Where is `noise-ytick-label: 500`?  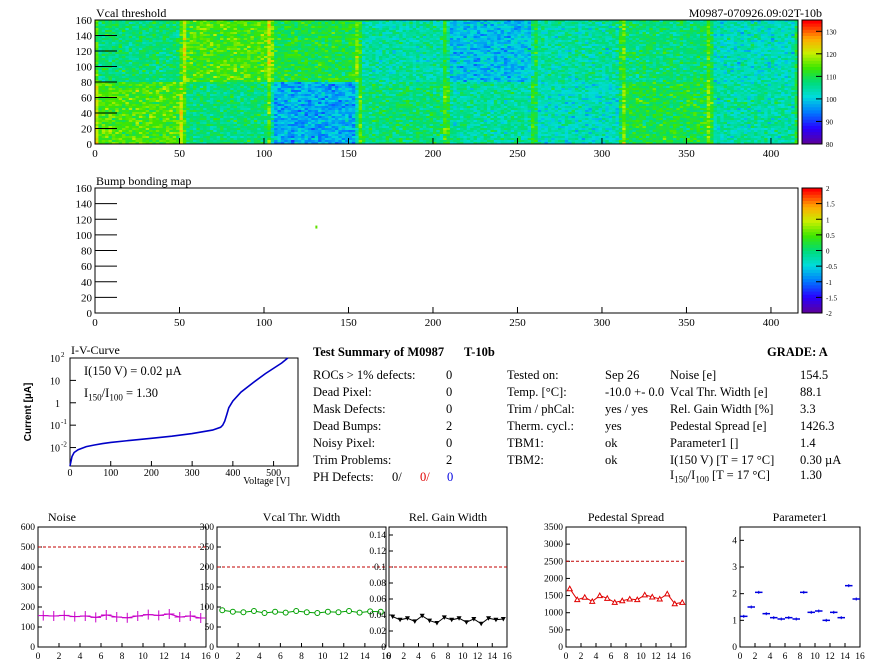
noise-ytick-label: 500 is located at coordinates (28, 548).